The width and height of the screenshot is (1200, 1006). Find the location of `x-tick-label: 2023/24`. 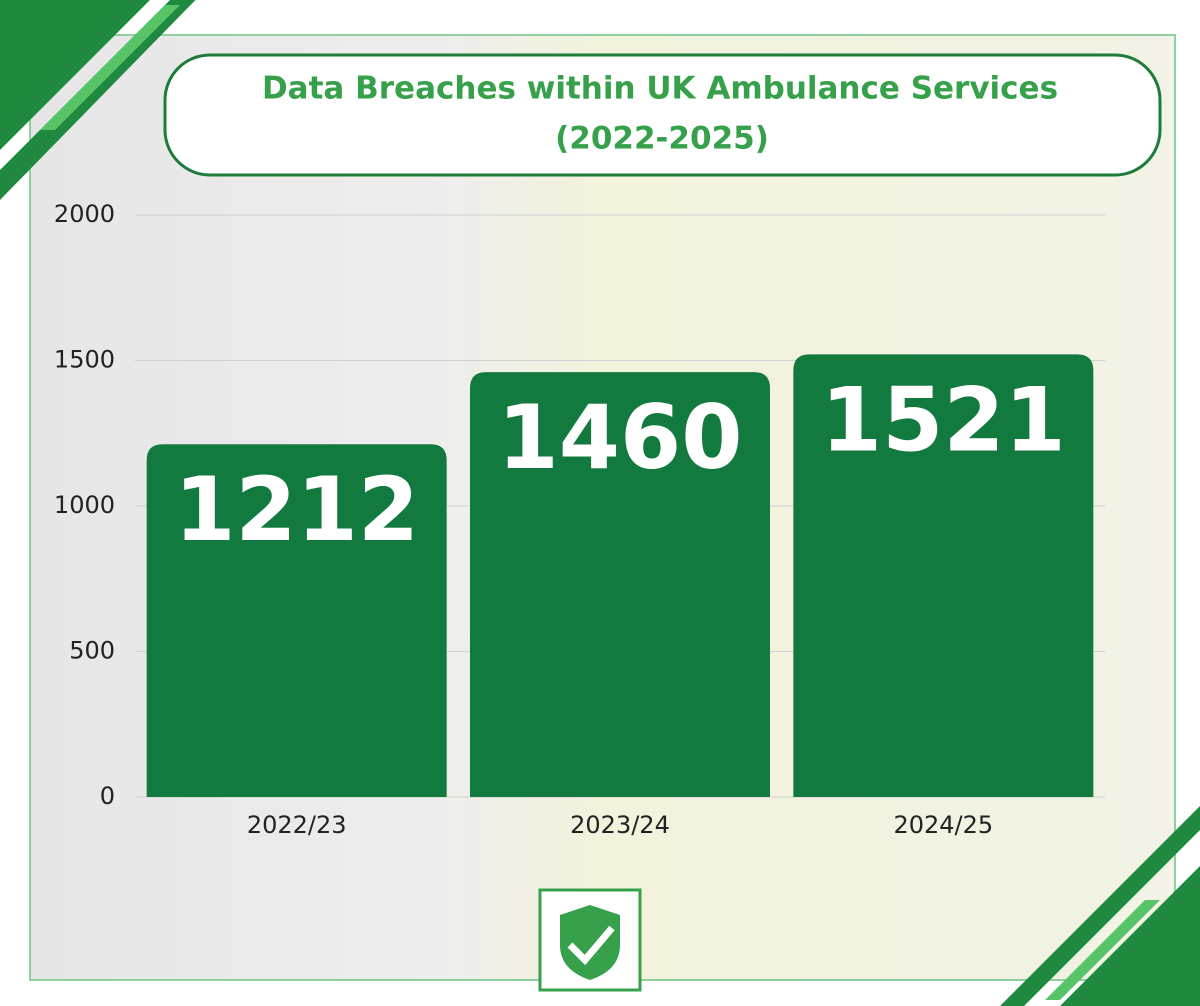

x-tick-label: 2023/24 is located at coordinates (620, 825).